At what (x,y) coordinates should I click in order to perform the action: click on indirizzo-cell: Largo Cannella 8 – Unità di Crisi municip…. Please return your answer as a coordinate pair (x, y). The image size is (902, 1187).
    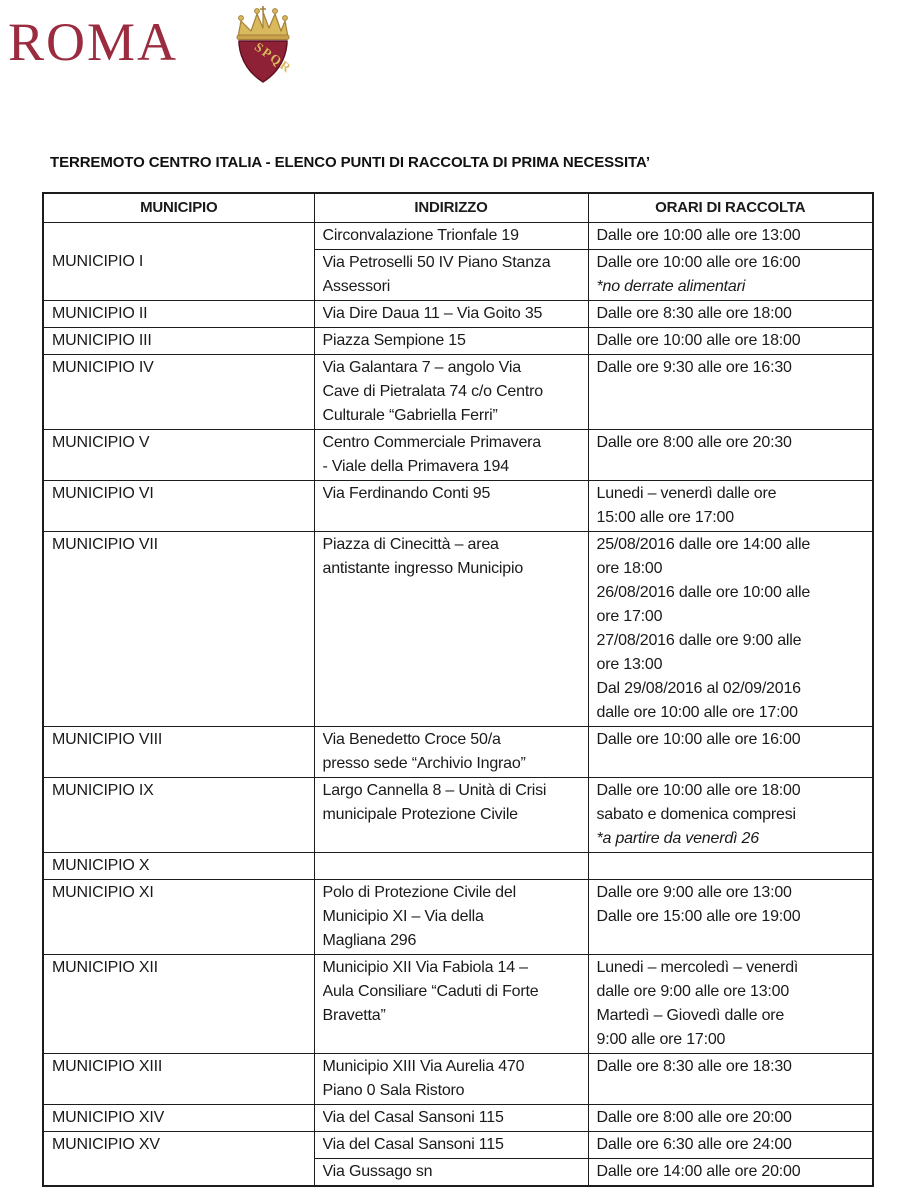
    Looking at the image, I should click on (451, 815).